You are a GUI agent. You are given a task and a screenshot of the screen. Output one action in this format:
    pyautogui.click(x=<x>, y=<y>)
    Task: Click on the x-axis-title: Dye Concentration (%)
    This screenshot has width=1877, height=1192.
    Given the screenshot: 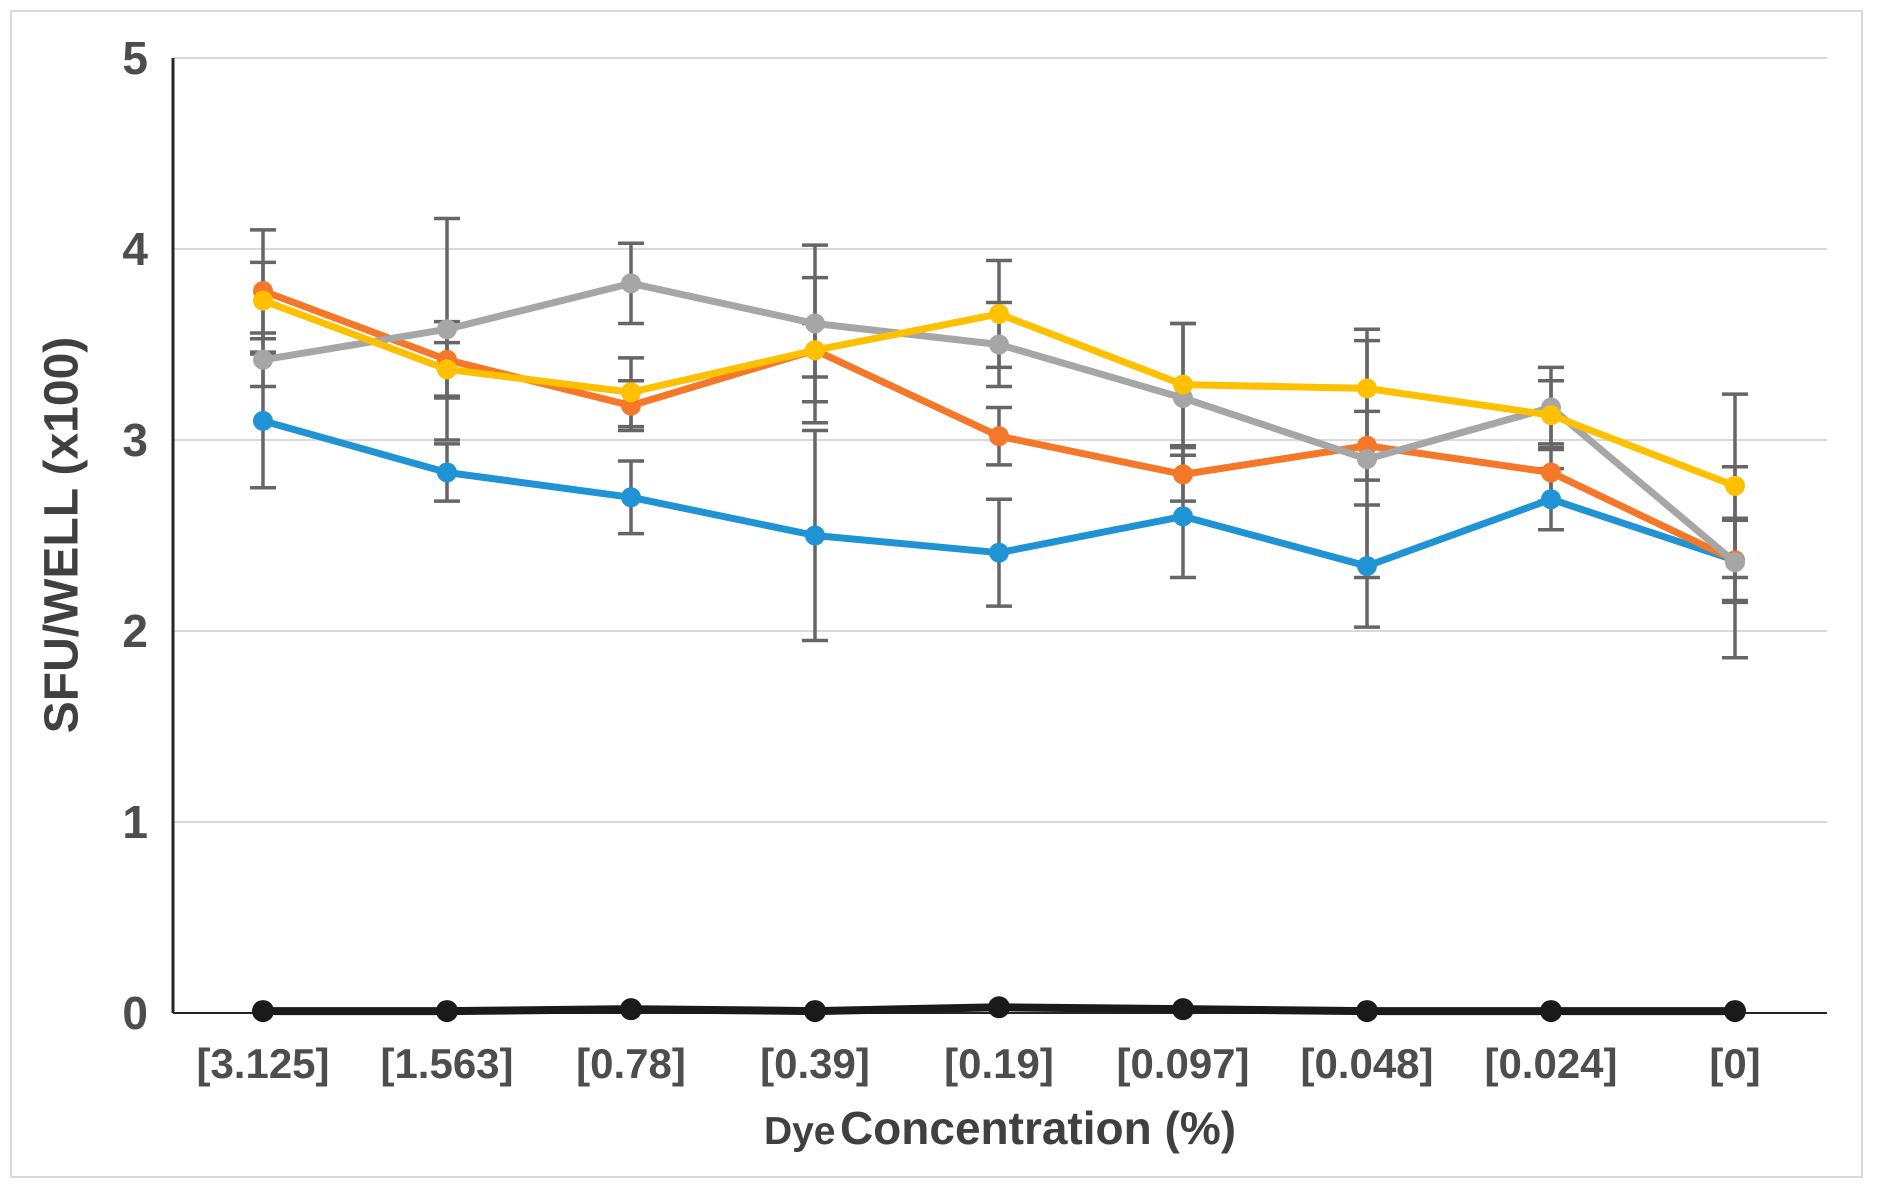 What is the action you would take?
    pyautogui.click(x=1000, y=1128)
    